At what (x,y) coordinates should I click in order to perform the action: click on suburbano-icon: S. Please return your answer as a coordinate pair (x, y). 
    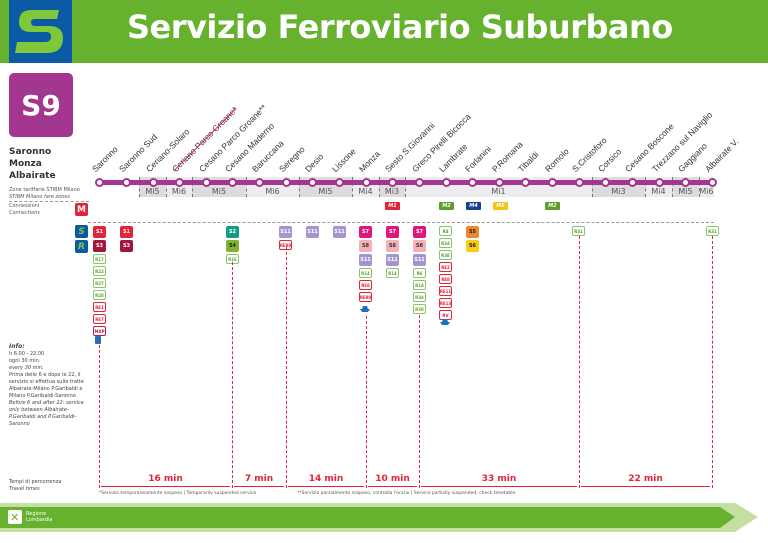
    Looking at the image, I should click on (81, 231).